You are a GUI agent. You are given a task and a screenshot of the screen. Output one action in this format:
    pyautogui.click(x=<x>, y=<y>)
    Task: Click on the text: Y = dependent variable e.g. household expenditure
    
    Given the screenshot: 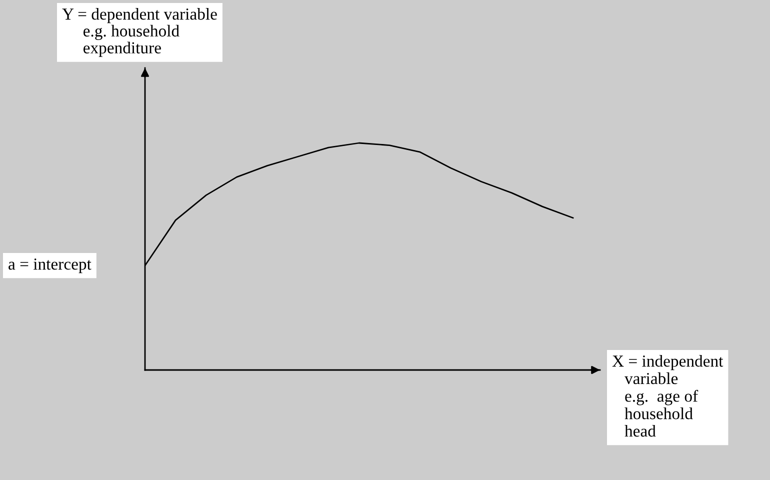 What is the action you would take?
    pyautogui.click(x=139, y=32)
    